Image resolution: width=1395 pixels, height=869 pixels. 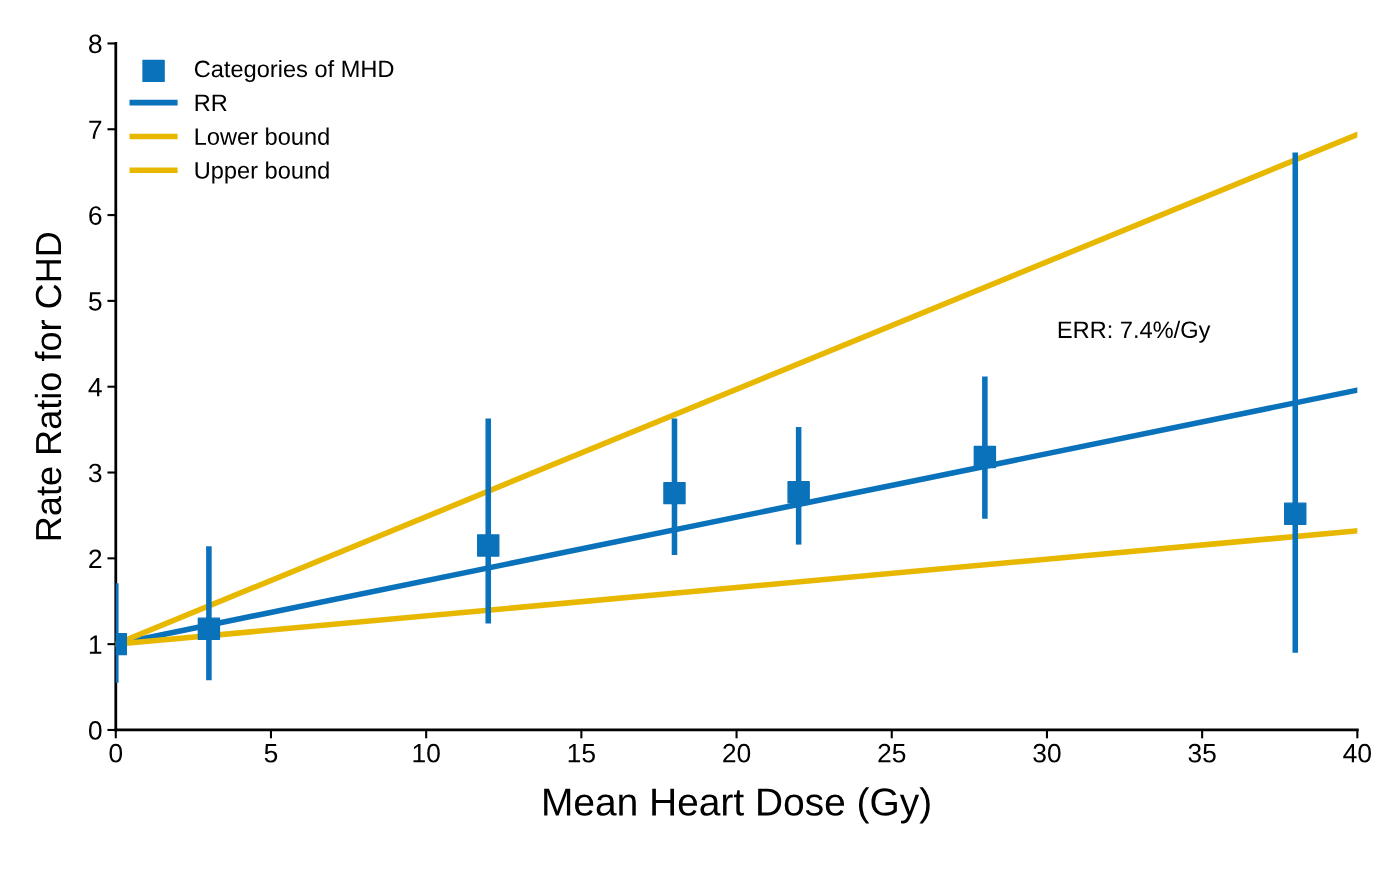 What do you see at coordinates (95, 387) in the screenshot?
I see `y-tick-label: 4` at bounding box center [95, 387].